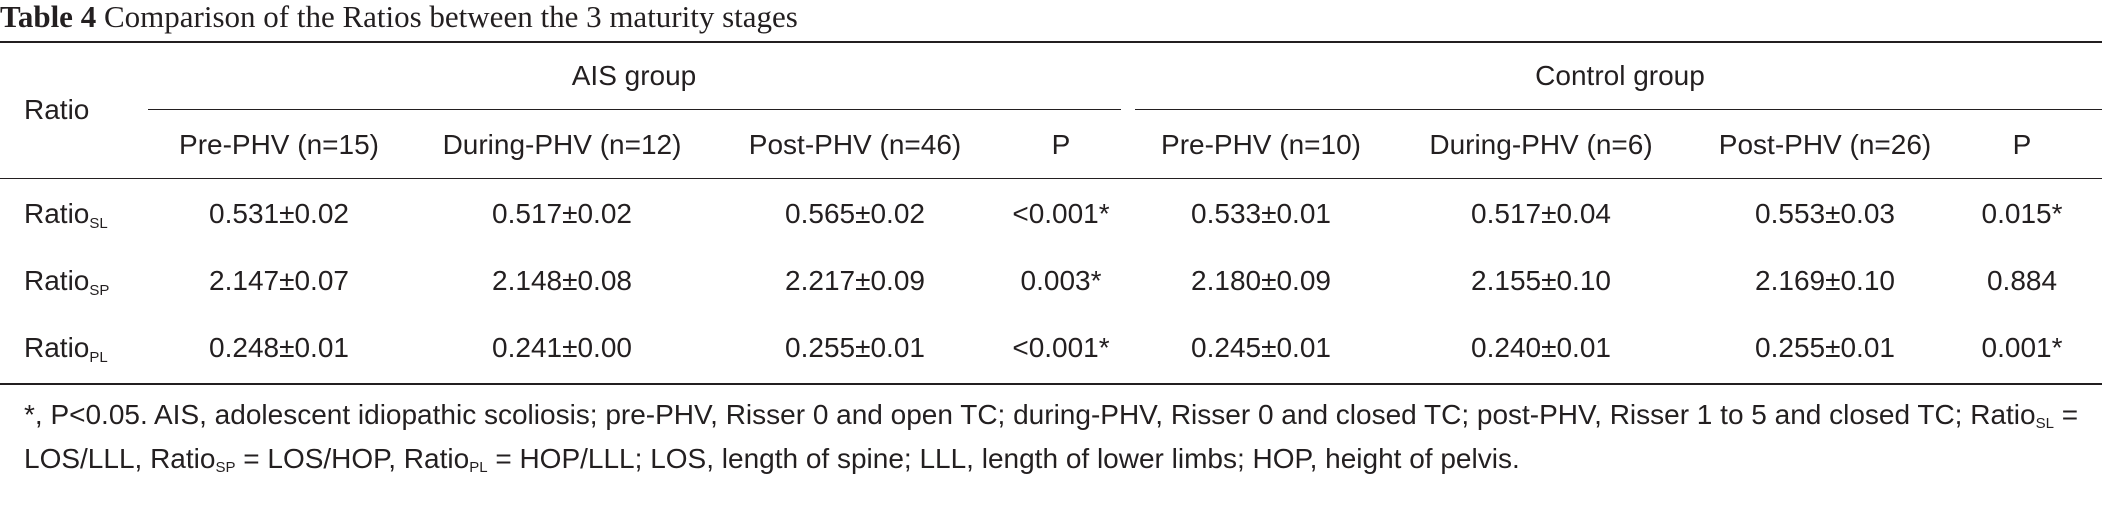 The height and width of the screenshot is (526, 2102). What do you see at coordinates (1051, 178) in the screenshot?
I see `header-rule` at bounding box center [1051, 178].